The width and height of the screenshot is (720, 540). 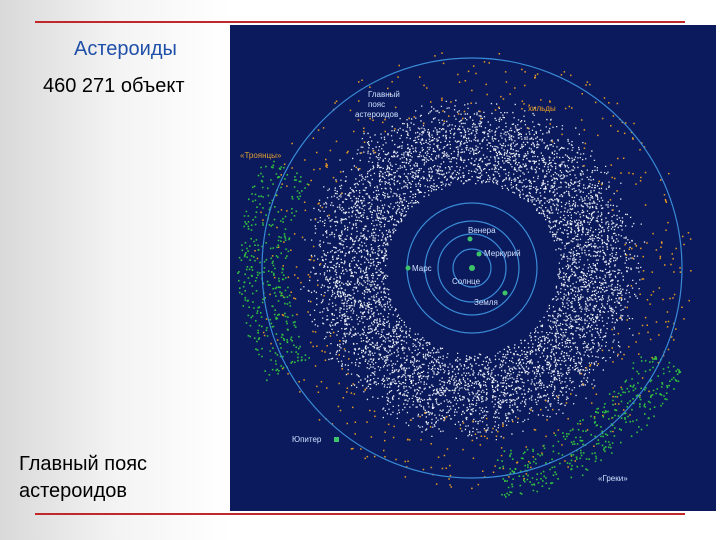 What do you see at coordinates (125, 49) in the screenshot?
I see `title: Астероиды` at bounding box center [125, 49].